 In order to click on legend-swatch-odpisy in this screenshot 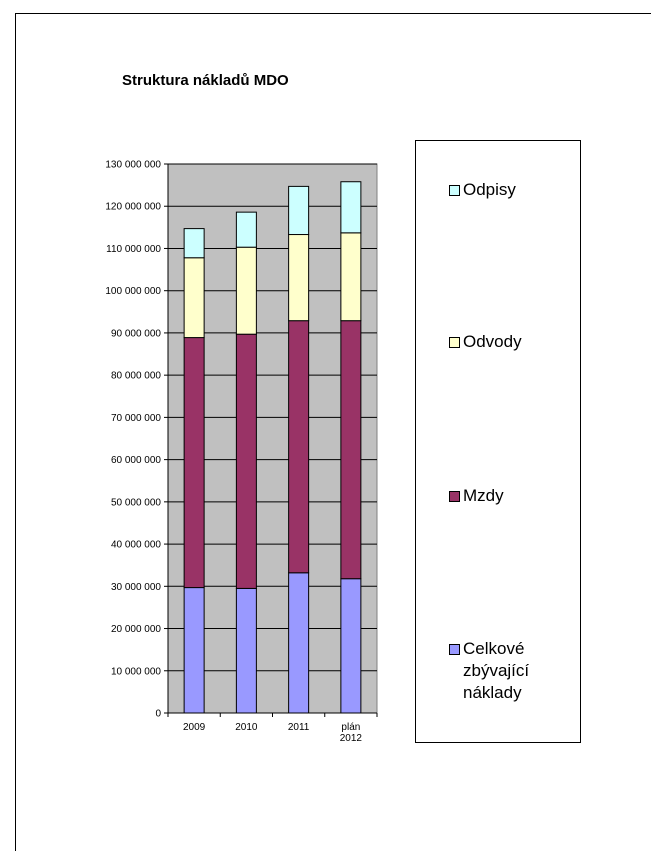, I will do `click(454, 190)`.